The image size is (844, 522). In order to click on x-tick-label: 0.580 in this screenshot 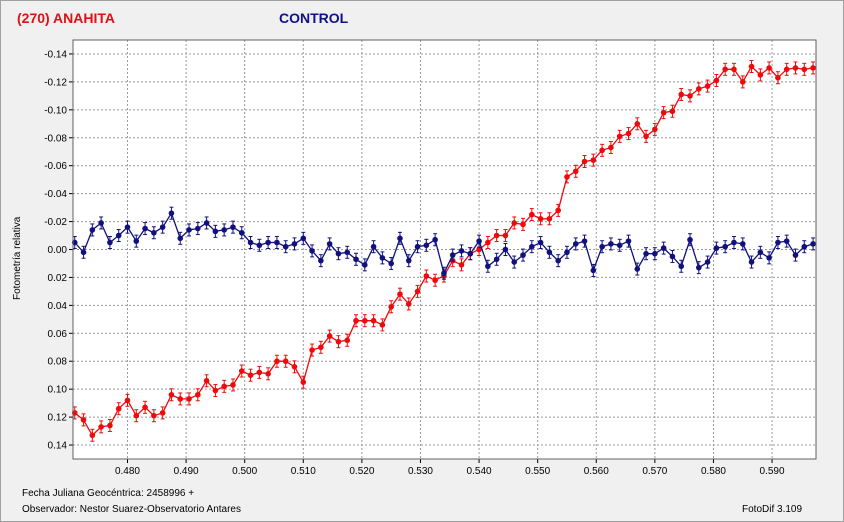, I will do `click(713, 471)`.